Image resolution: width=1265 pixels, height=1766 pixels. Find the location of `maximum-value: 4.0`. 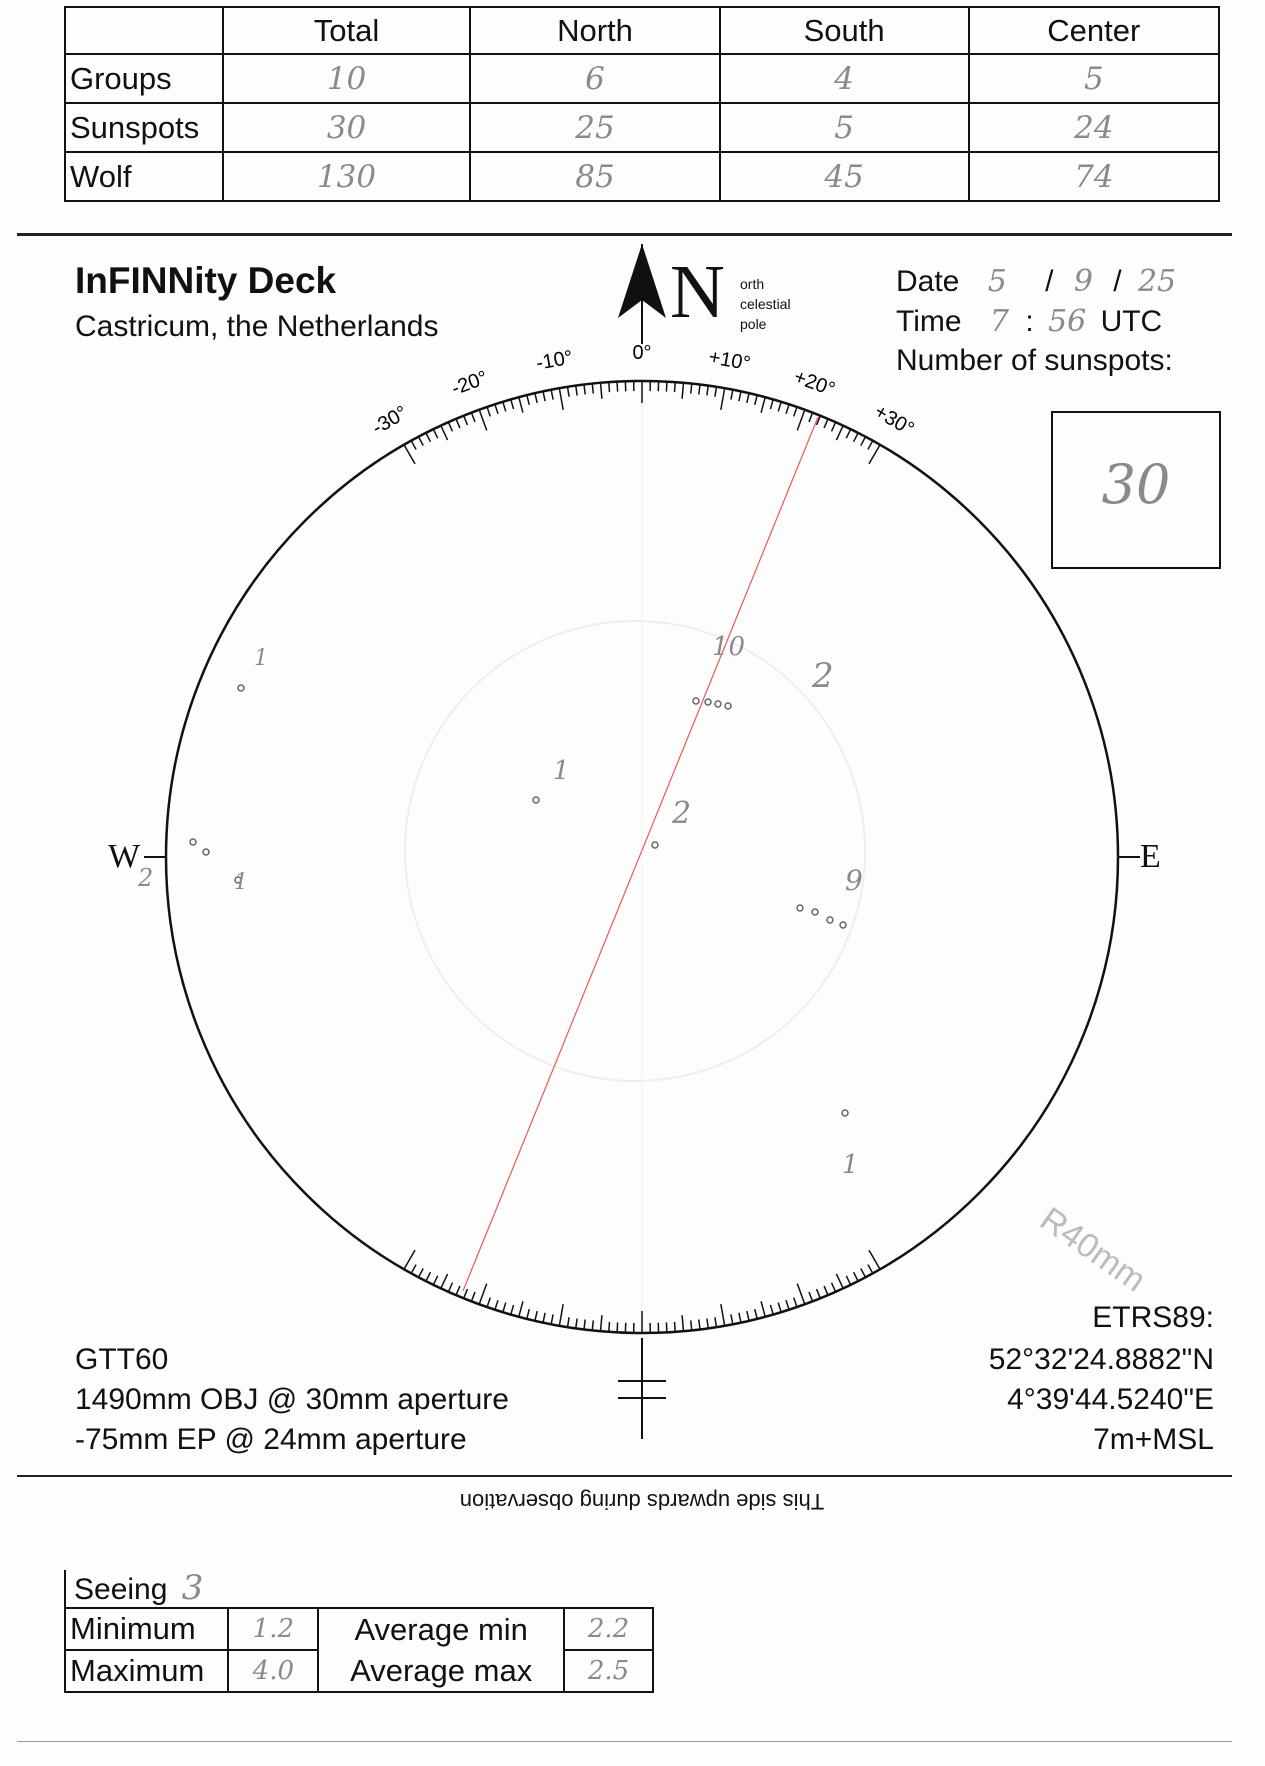

maximum-value: 4.0 is located at coordinates (273, 1671).